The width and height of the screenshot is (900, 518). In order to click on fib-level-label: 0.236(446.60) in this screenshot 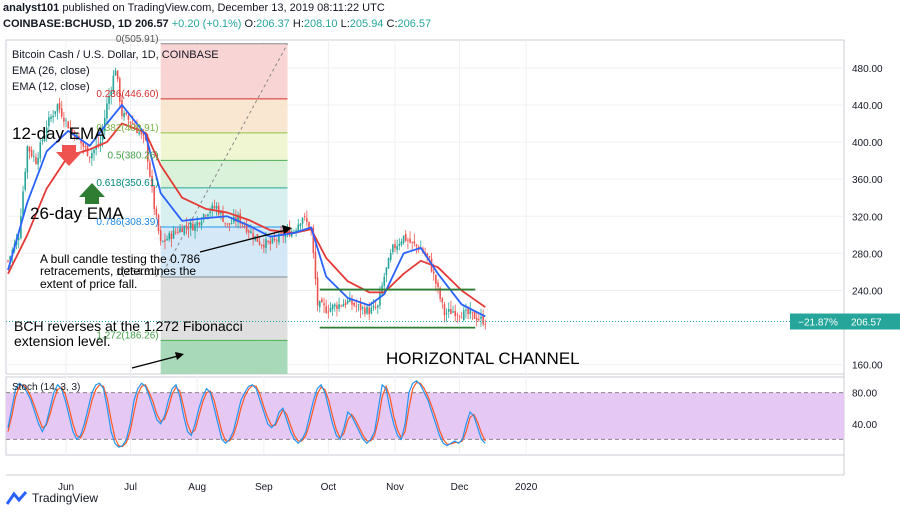, I will do `click(127, 94)`.